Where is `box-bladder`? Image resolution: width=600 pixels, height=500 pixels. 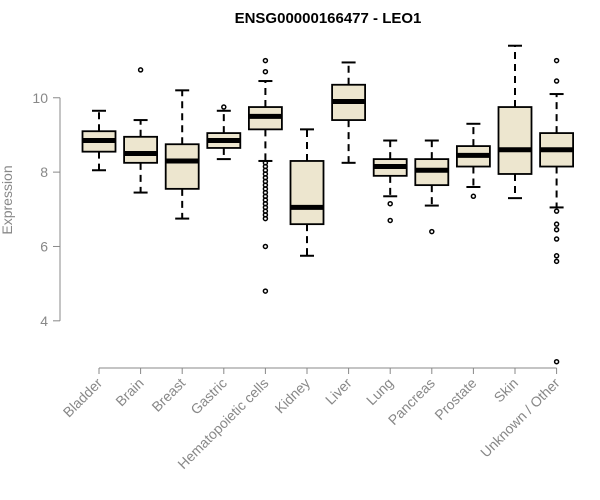 box-bladder is located at coordinates (99, 140).